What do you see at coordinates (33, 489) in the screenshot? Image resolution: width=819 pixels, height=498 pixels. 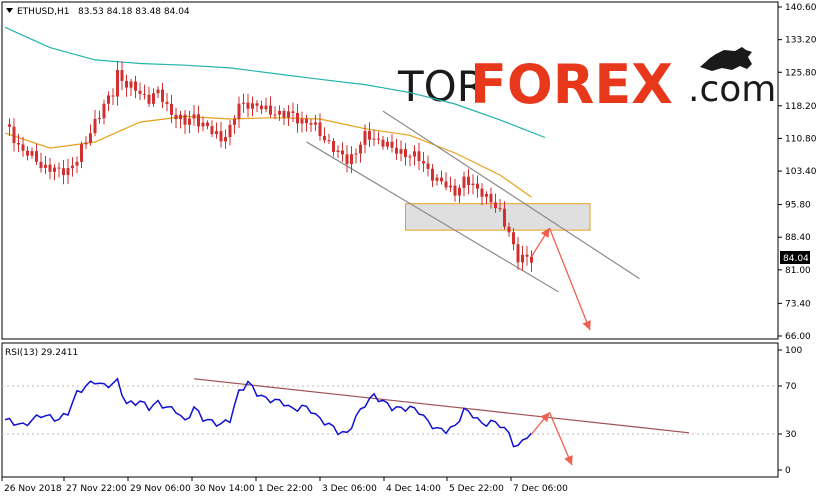 I see `time-tick-label: 26 Nov 2018` at bounding box center [33, 489].